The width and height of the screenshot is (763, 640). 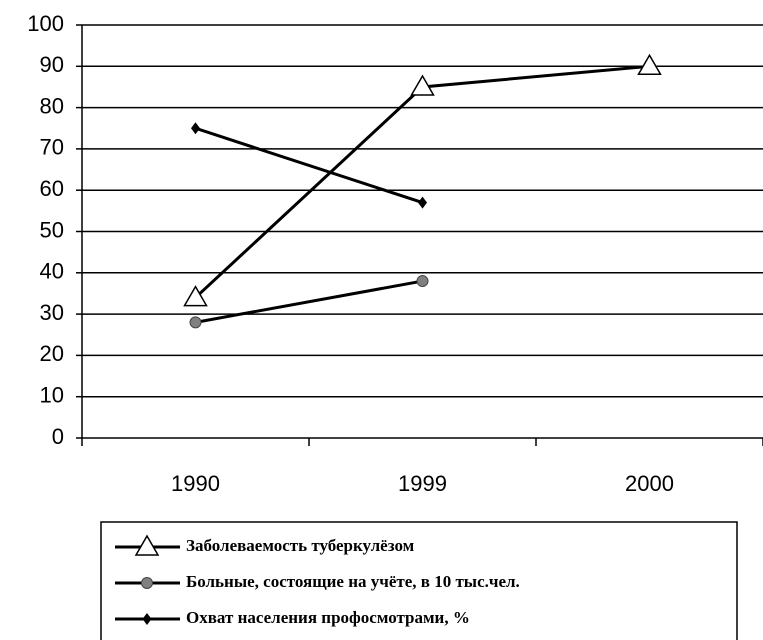 I want to click on y-tick-label: 50, so click(x=52, y=229).